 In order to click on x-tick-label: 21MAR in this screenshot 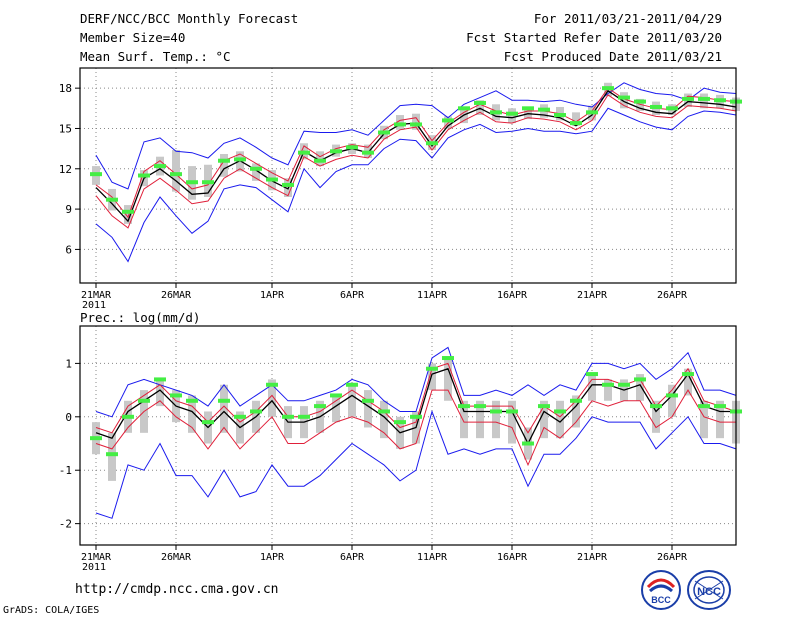, I will do `click(96, 295)`.